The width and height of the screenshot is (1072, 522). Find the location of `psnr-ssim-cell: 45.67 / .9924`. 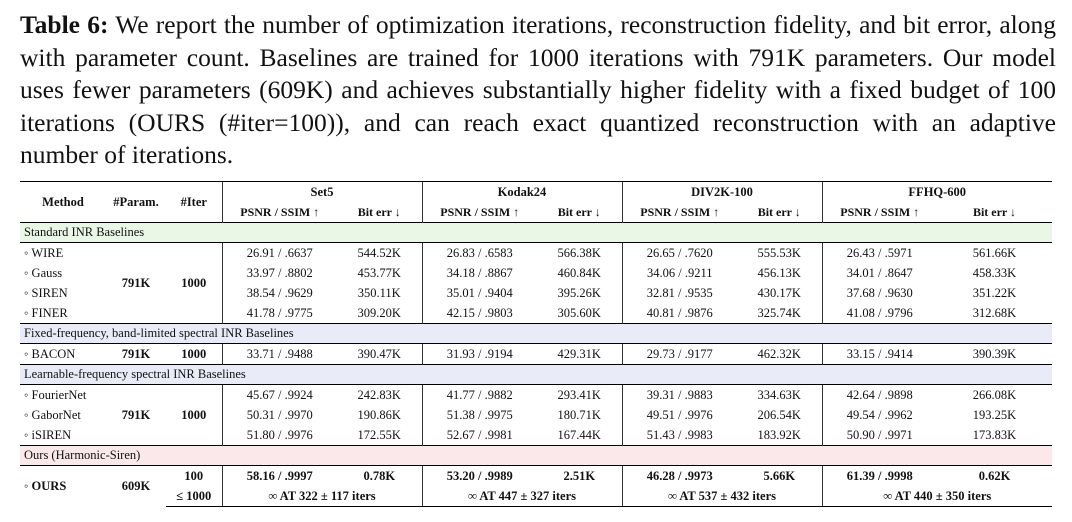

psnr-ssim-cell: 45.67 / .9924 is located at coordinates (279, 394).